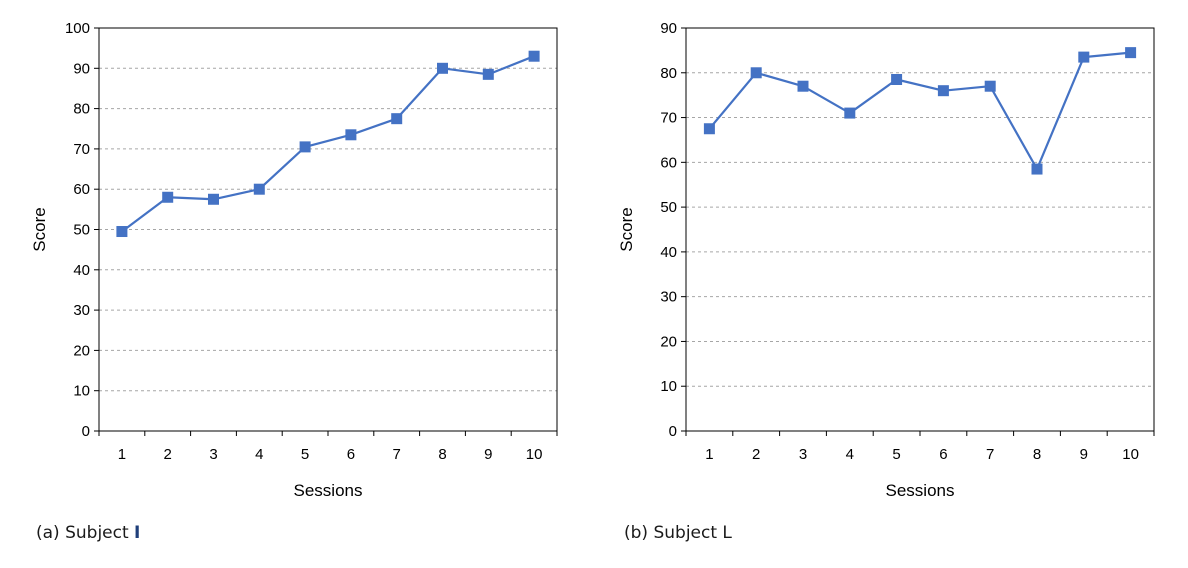 The image size is (1188, 568). Describe the element at coordinates (77, 28) in the screenshot. I see `y-tick-label: 100` at that location.